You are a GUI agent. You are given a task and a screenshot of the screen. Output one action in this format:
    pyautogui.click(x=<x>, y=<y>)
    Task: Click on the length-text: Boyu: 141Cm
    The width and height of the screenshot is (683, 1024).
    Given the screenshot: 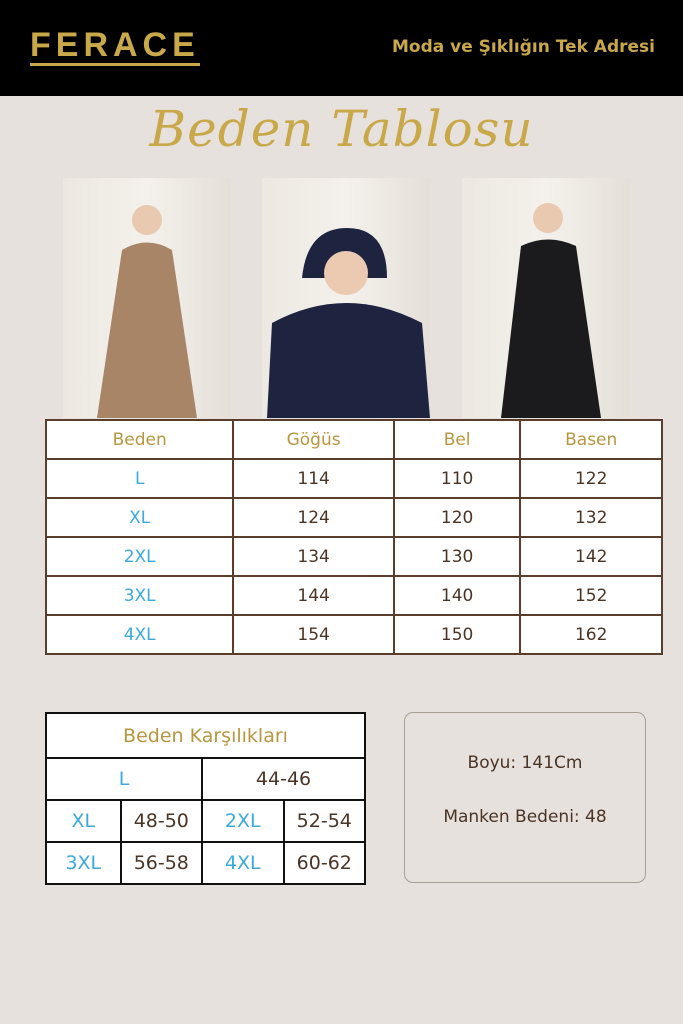 What is the action you would take?
    pyautogui.click(x=525, y=763)
    